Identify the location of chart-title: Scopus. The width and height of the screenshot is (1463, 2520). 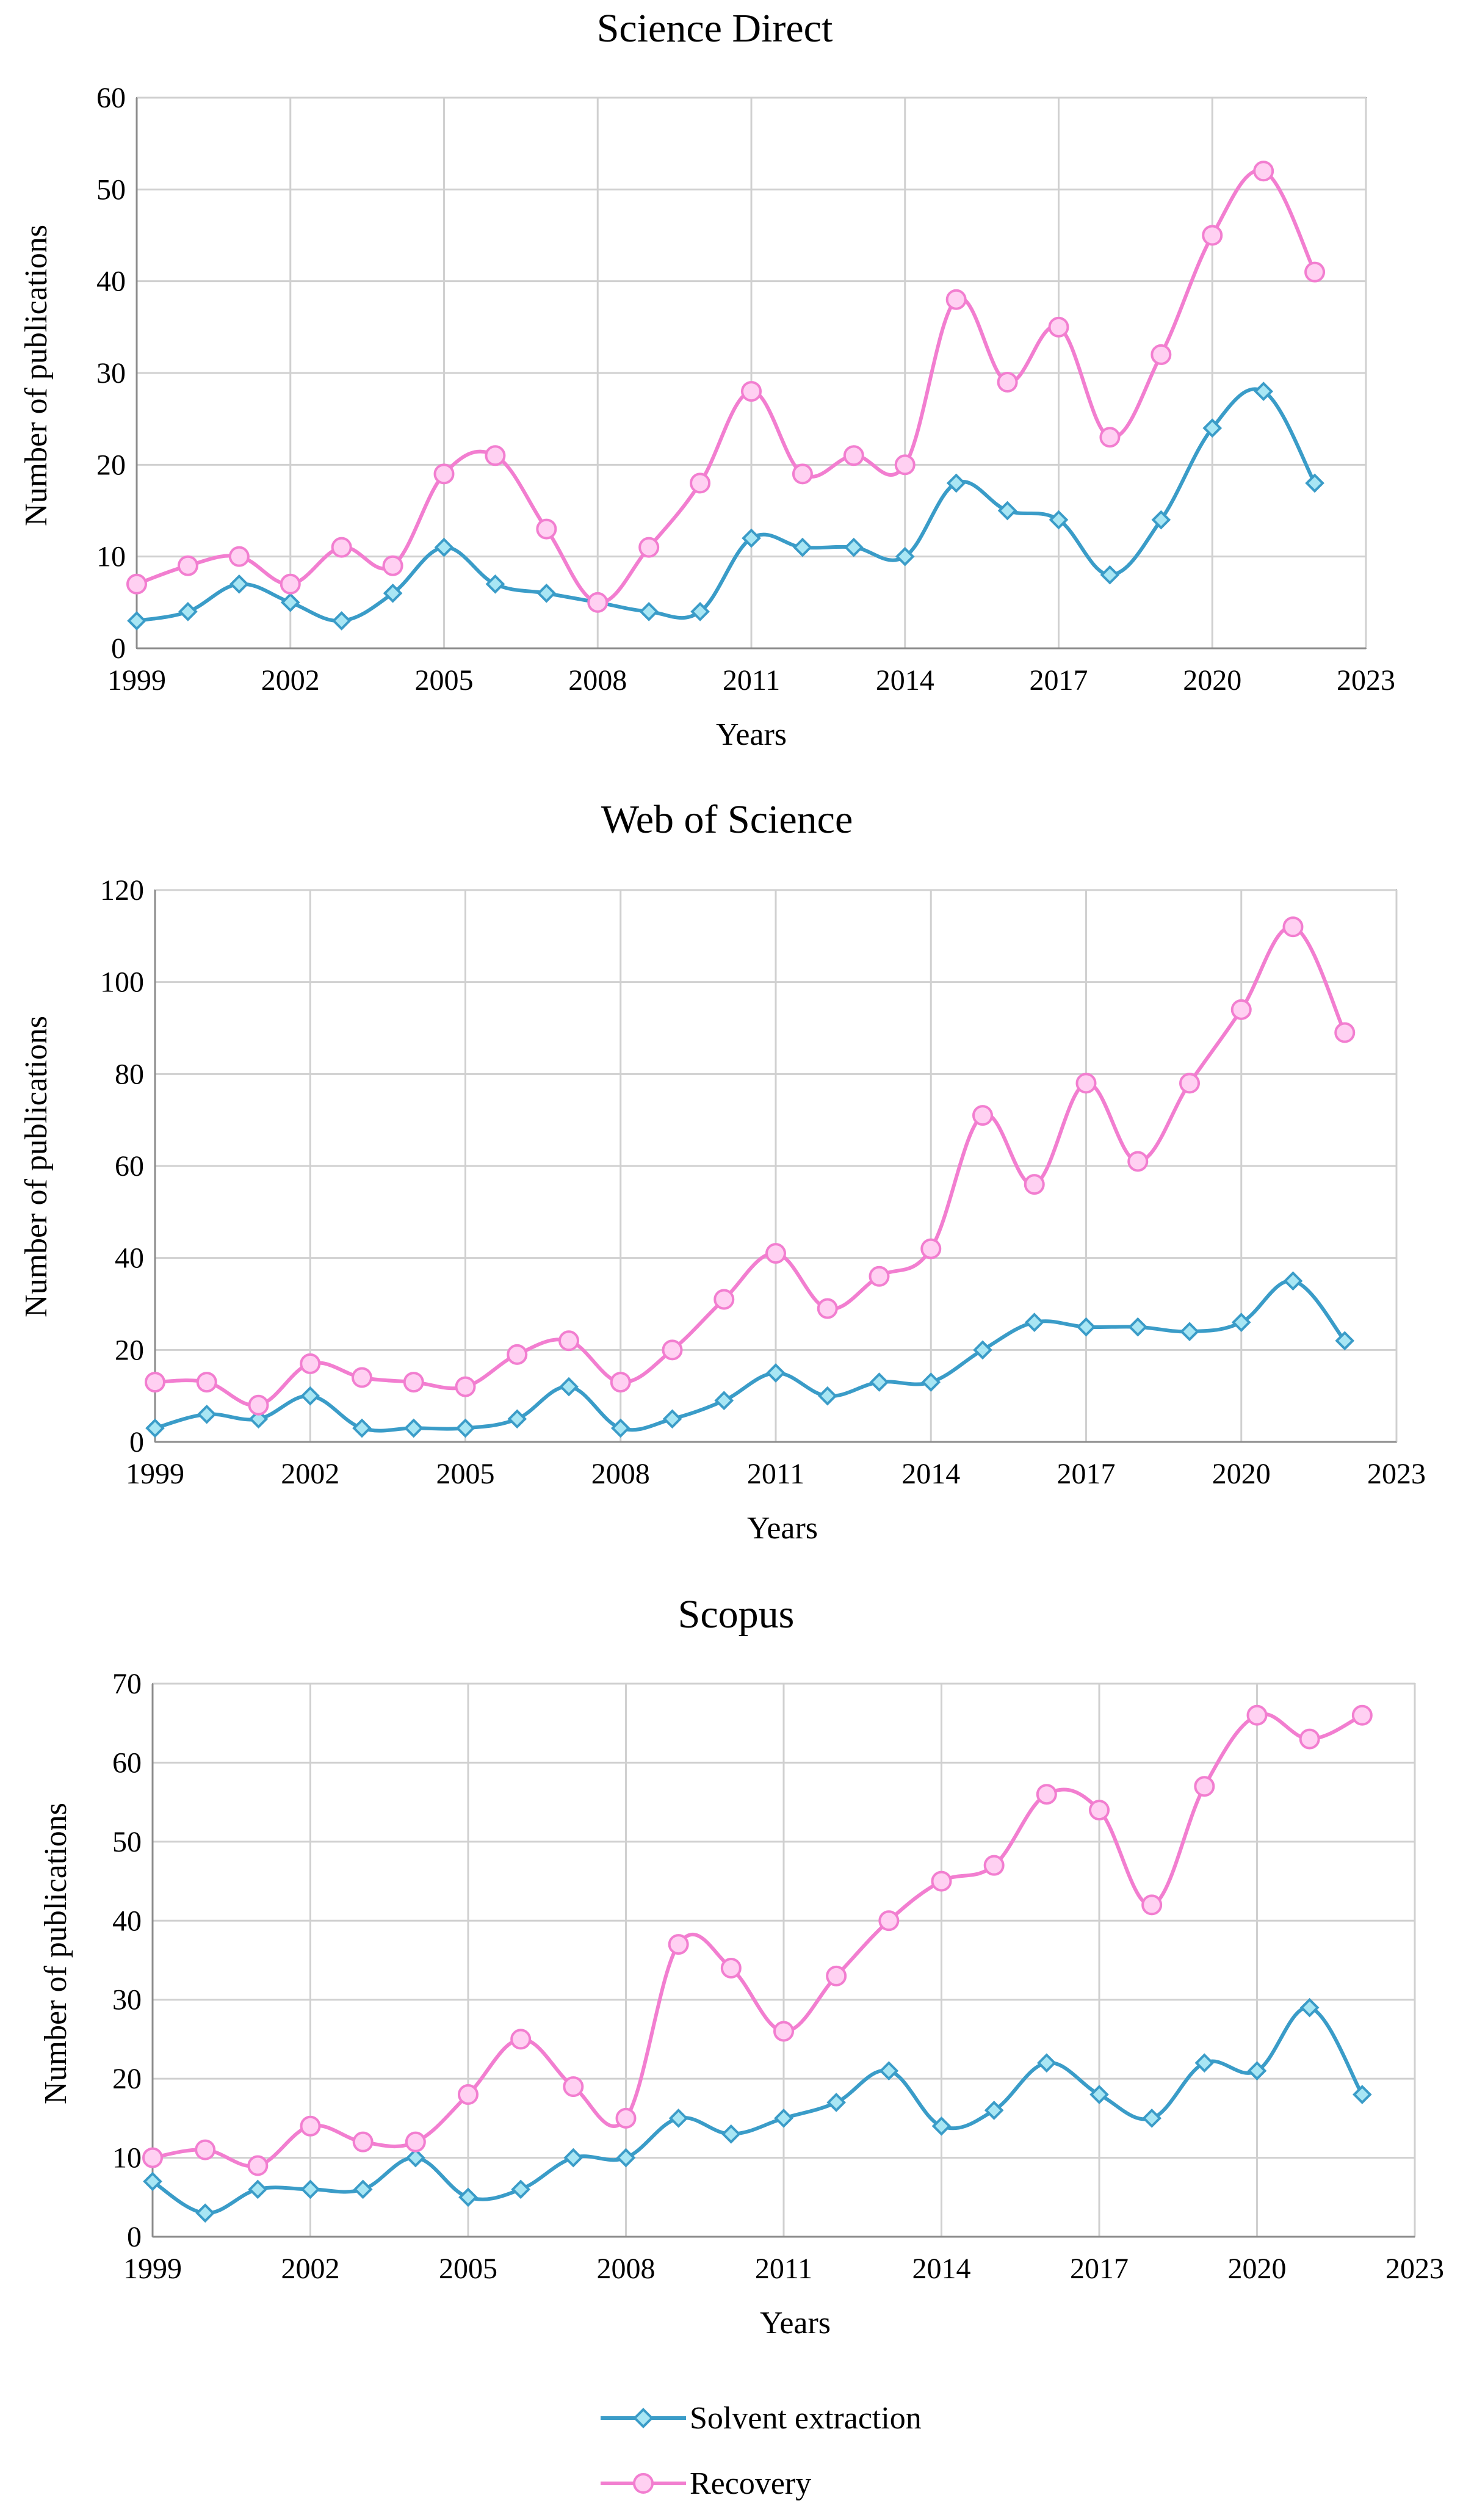
(737, 1614).